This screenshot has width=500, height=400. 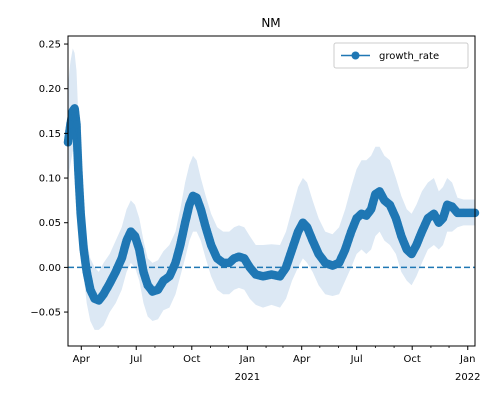 What do you see at coordinates (50, 89) in the screenshot?
I see `y-tick-label: 0.20` at bounding box center [50, 89].